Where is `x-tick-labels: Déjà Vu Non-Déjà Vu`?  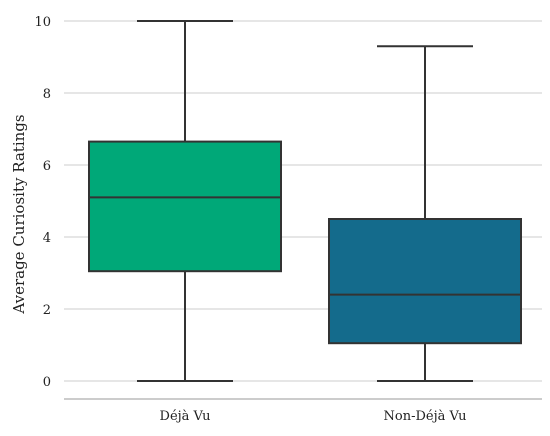 x-tick-labels: Déjà Vu Non-Déjà Vu is located at coordinates (313, 416).